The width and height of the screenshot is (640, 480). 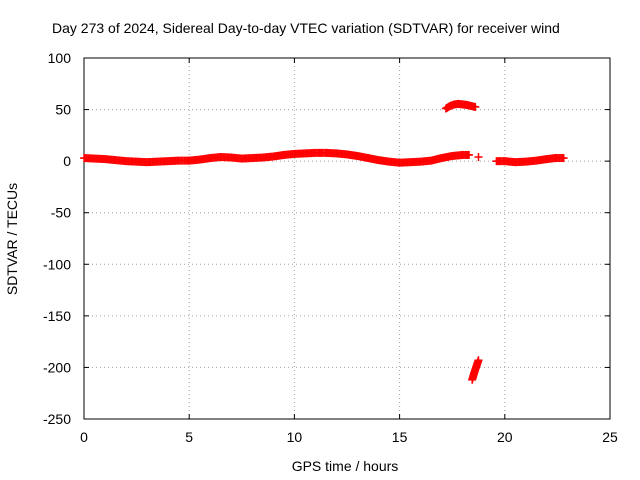 I want to click on x-tick-label: 25, so click(x=610, y=437).